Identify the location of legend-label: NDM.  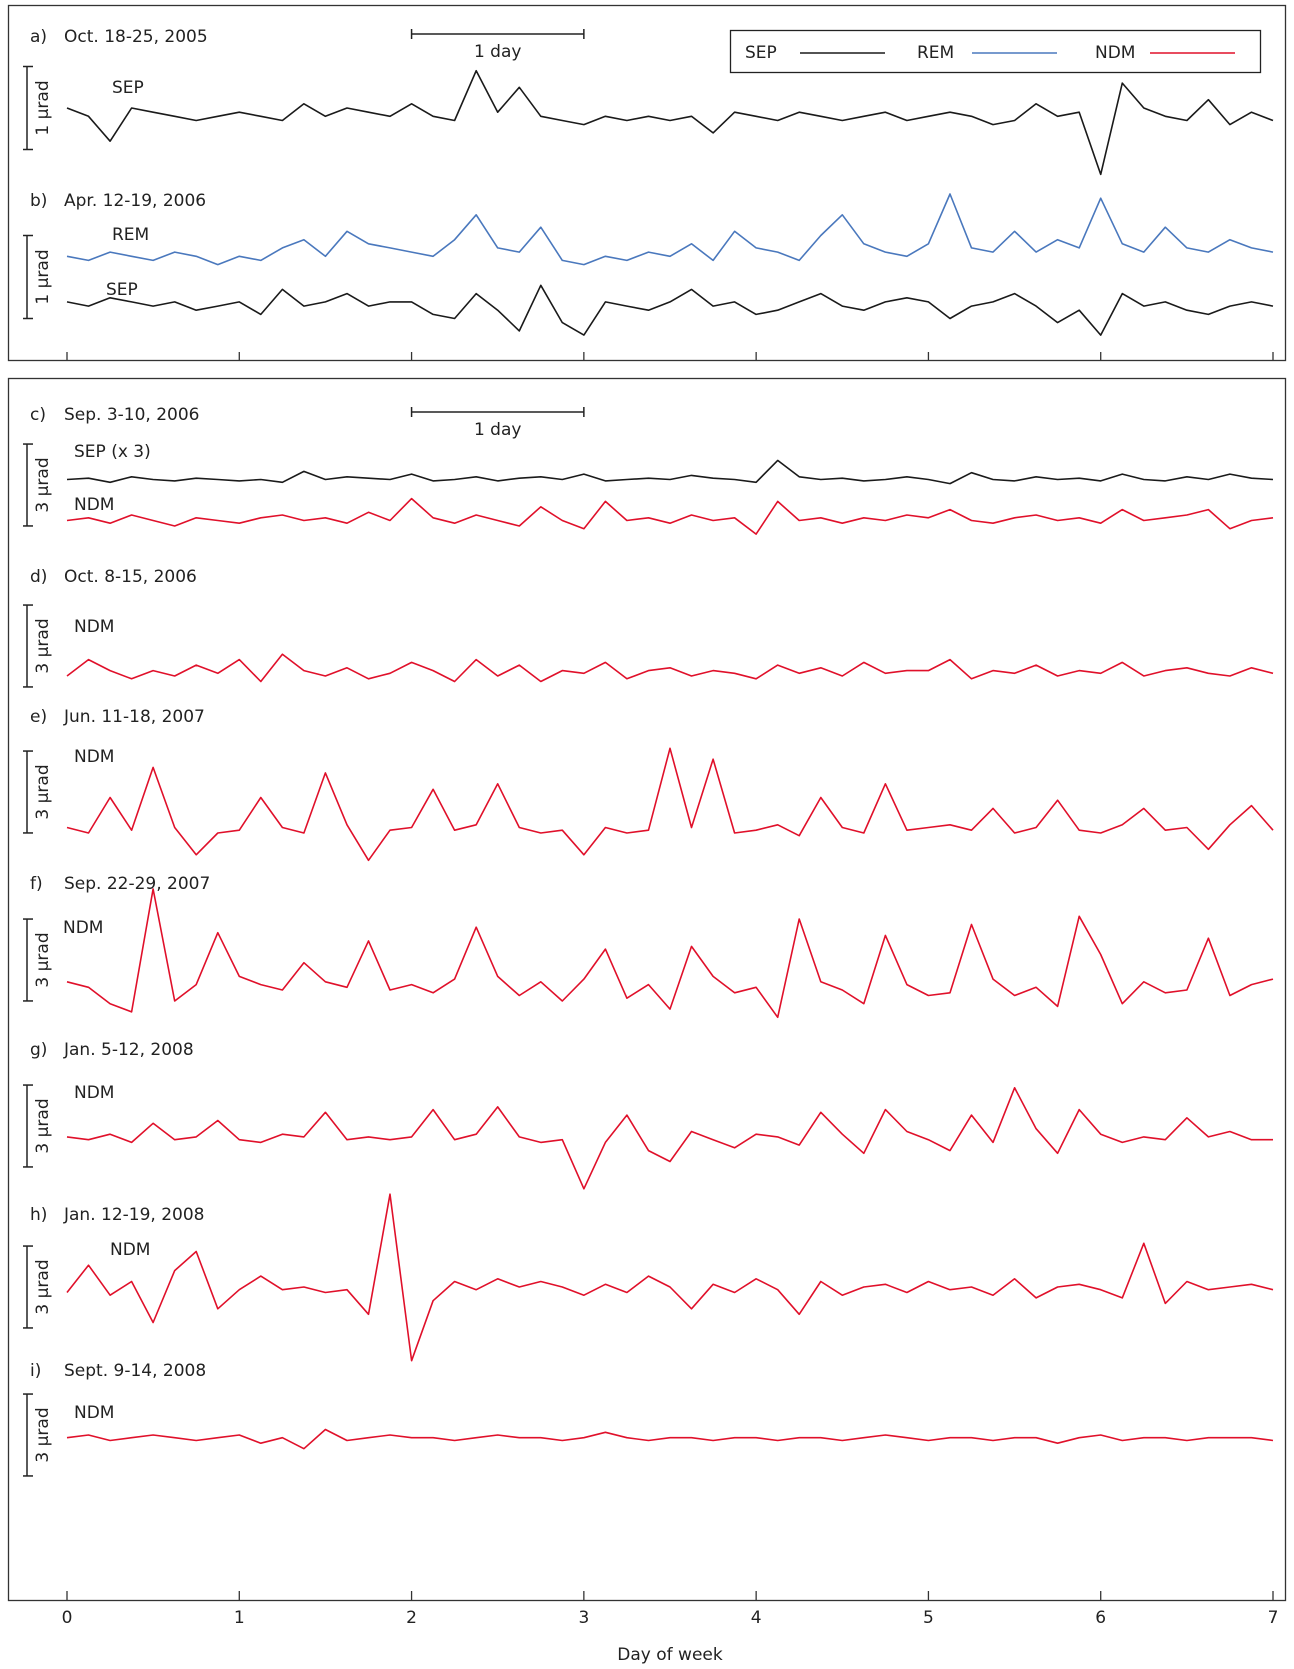
(1115, 53).